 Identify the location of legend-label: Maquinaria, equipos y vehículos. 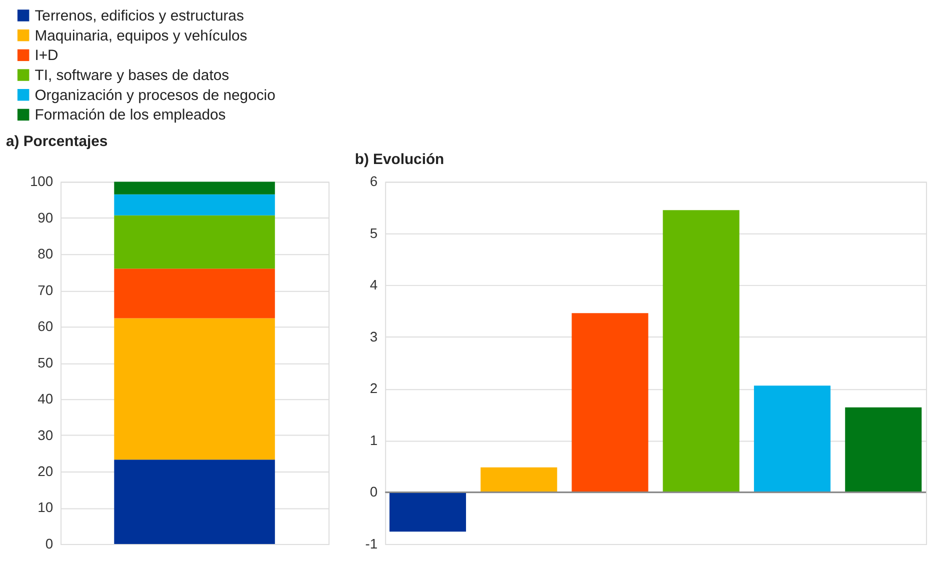
(141, 36).